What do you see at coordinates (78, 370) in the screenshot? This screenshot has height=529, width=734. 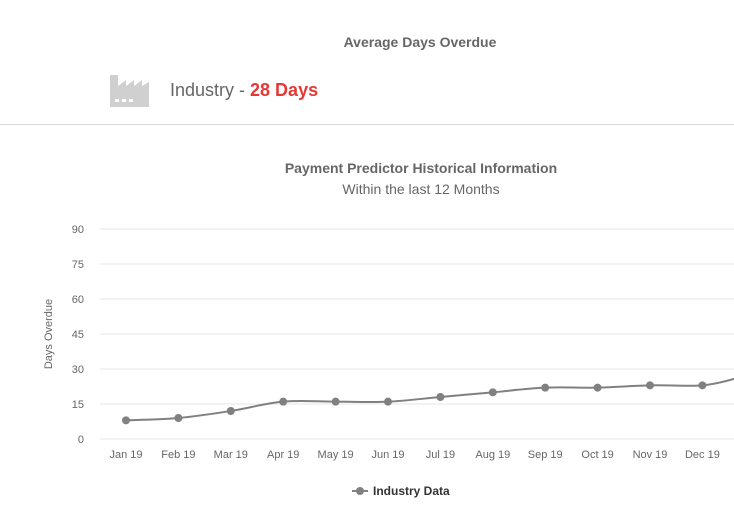 I see `y-tick-label: 30` at bounding box center [78, 370].